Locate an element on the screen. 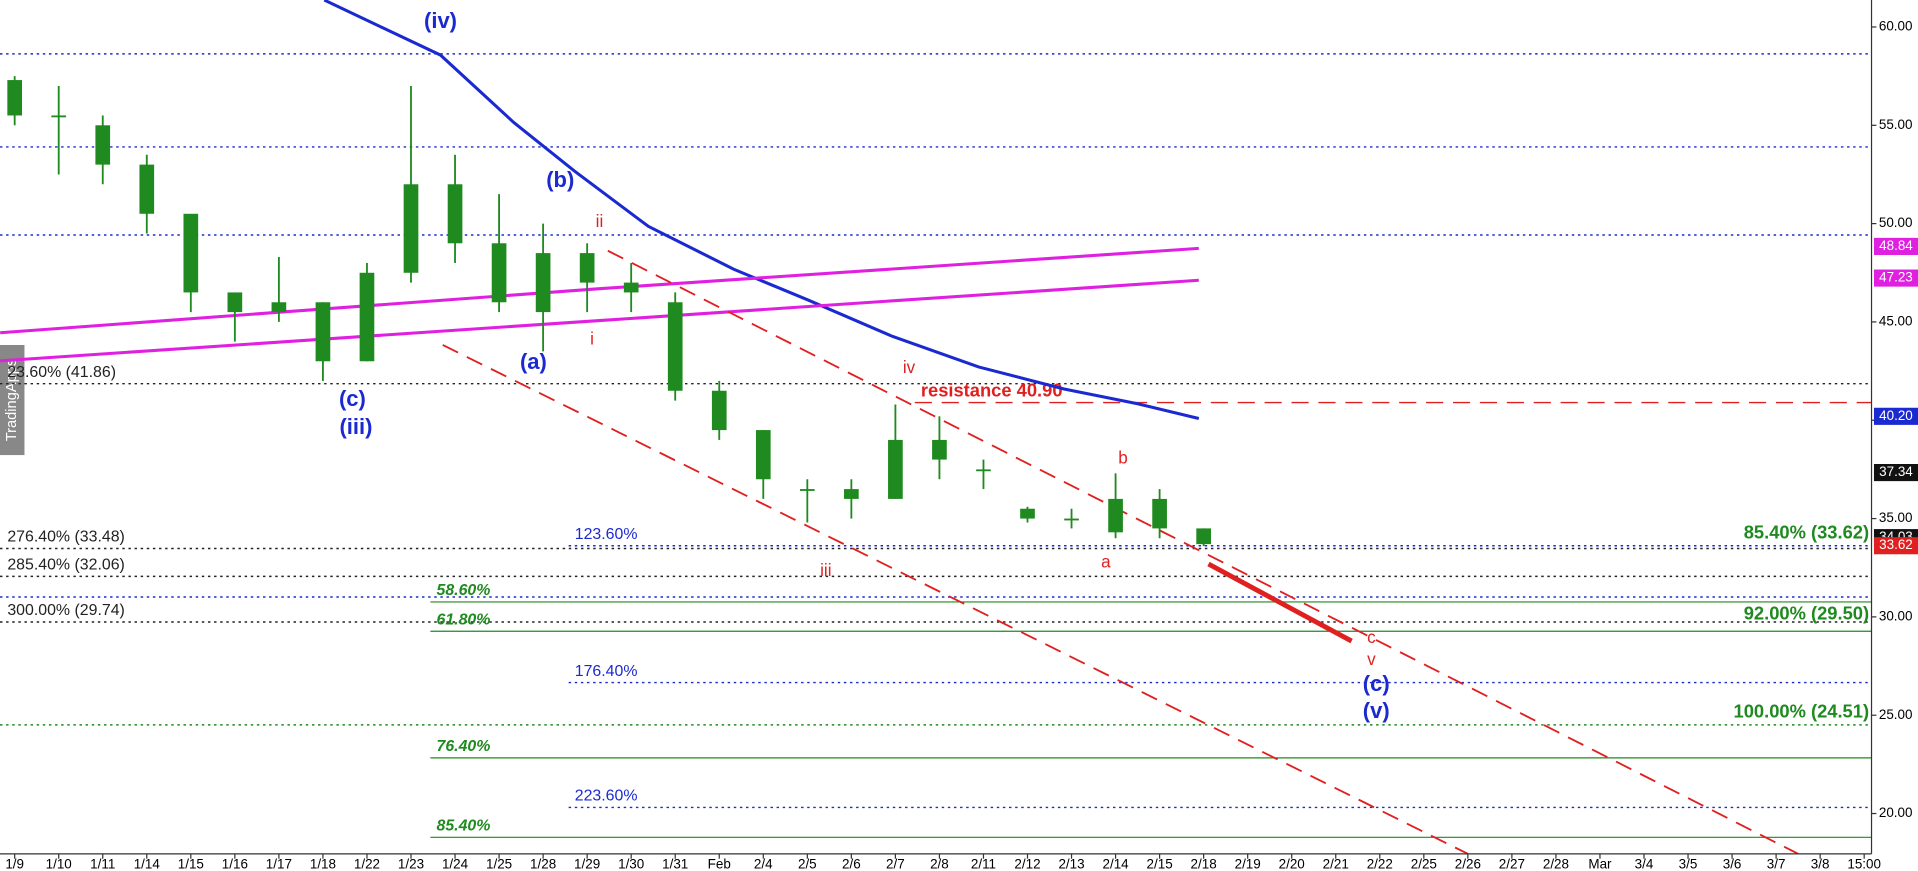 The width and height of the screenshot is (1918, 871). level-label: 85.40% is located at coordinates (463, 826).